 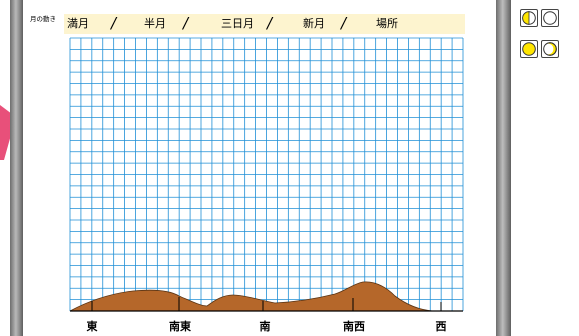 I want to click on left-frame-bar, so click(x=16, y=168).